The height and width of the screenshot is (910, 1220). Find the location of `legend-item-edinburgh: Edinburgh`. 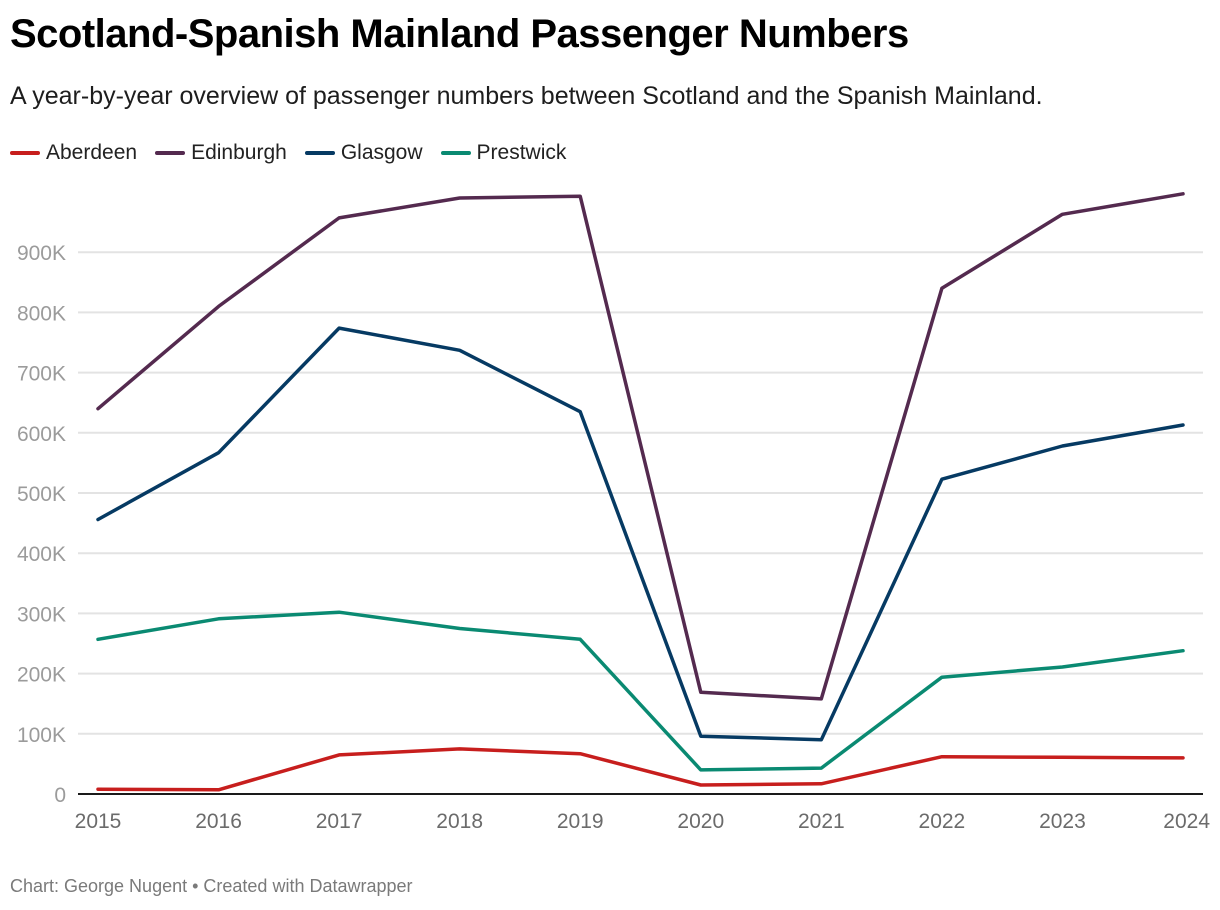

legend-item-edinburgh: Edinburgh is located at coordinates (221, 153).